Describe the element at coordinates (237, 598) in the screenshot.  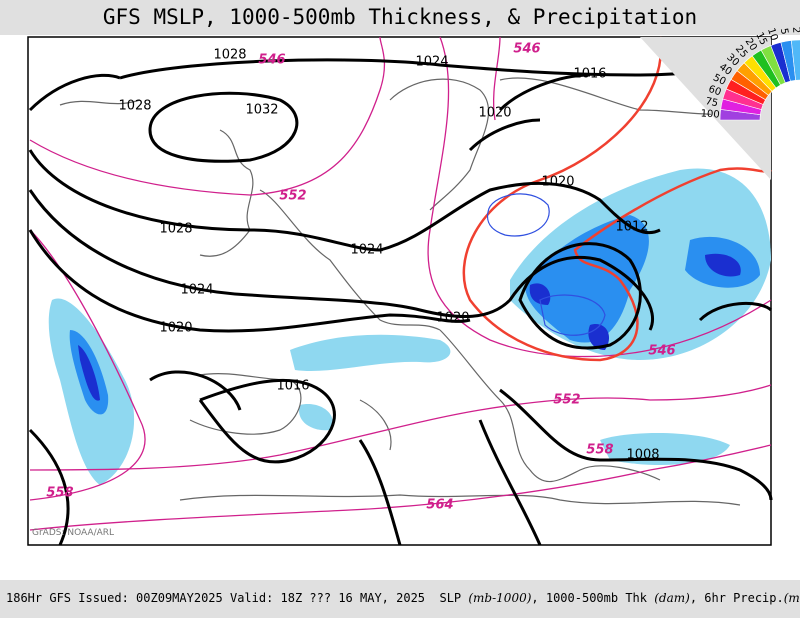
I see `footer-part: 186Hr GFS Issued: 00Z09MAY2025 Valid` at that location.